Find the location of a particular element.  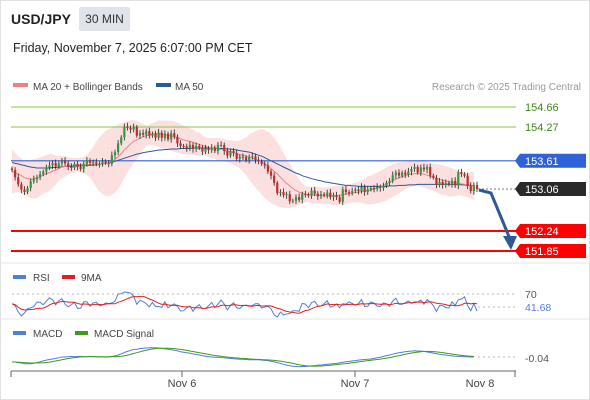

symbol-title: USD/JPY is located at coordinates (41, 19).